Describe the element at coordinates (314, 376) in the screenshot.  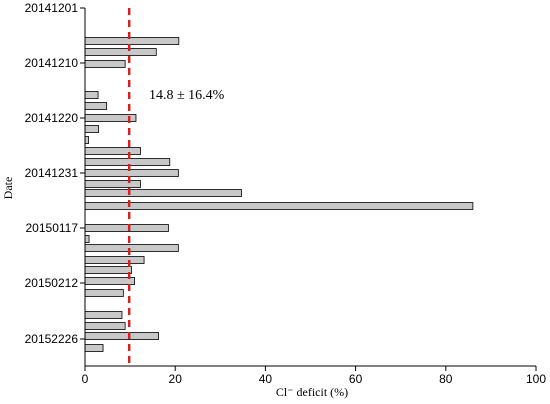
I see `x-axis-ticks: 0 20 40 60 80 100` at that location.